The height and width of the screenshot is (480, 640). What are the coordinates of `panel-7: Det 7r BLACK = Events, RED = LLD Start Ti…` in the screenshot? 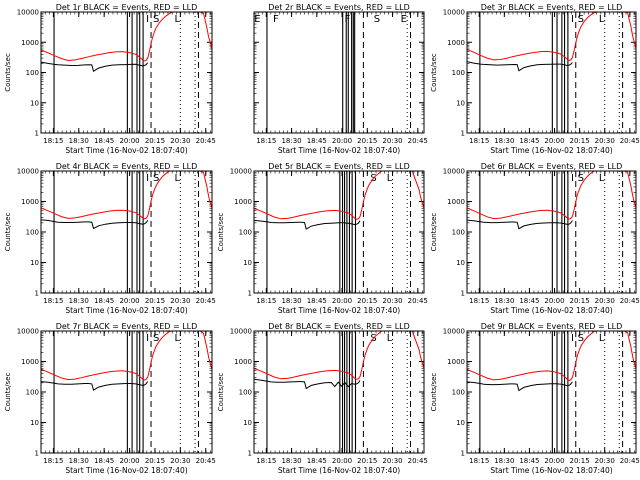 It's located at (110, 398).